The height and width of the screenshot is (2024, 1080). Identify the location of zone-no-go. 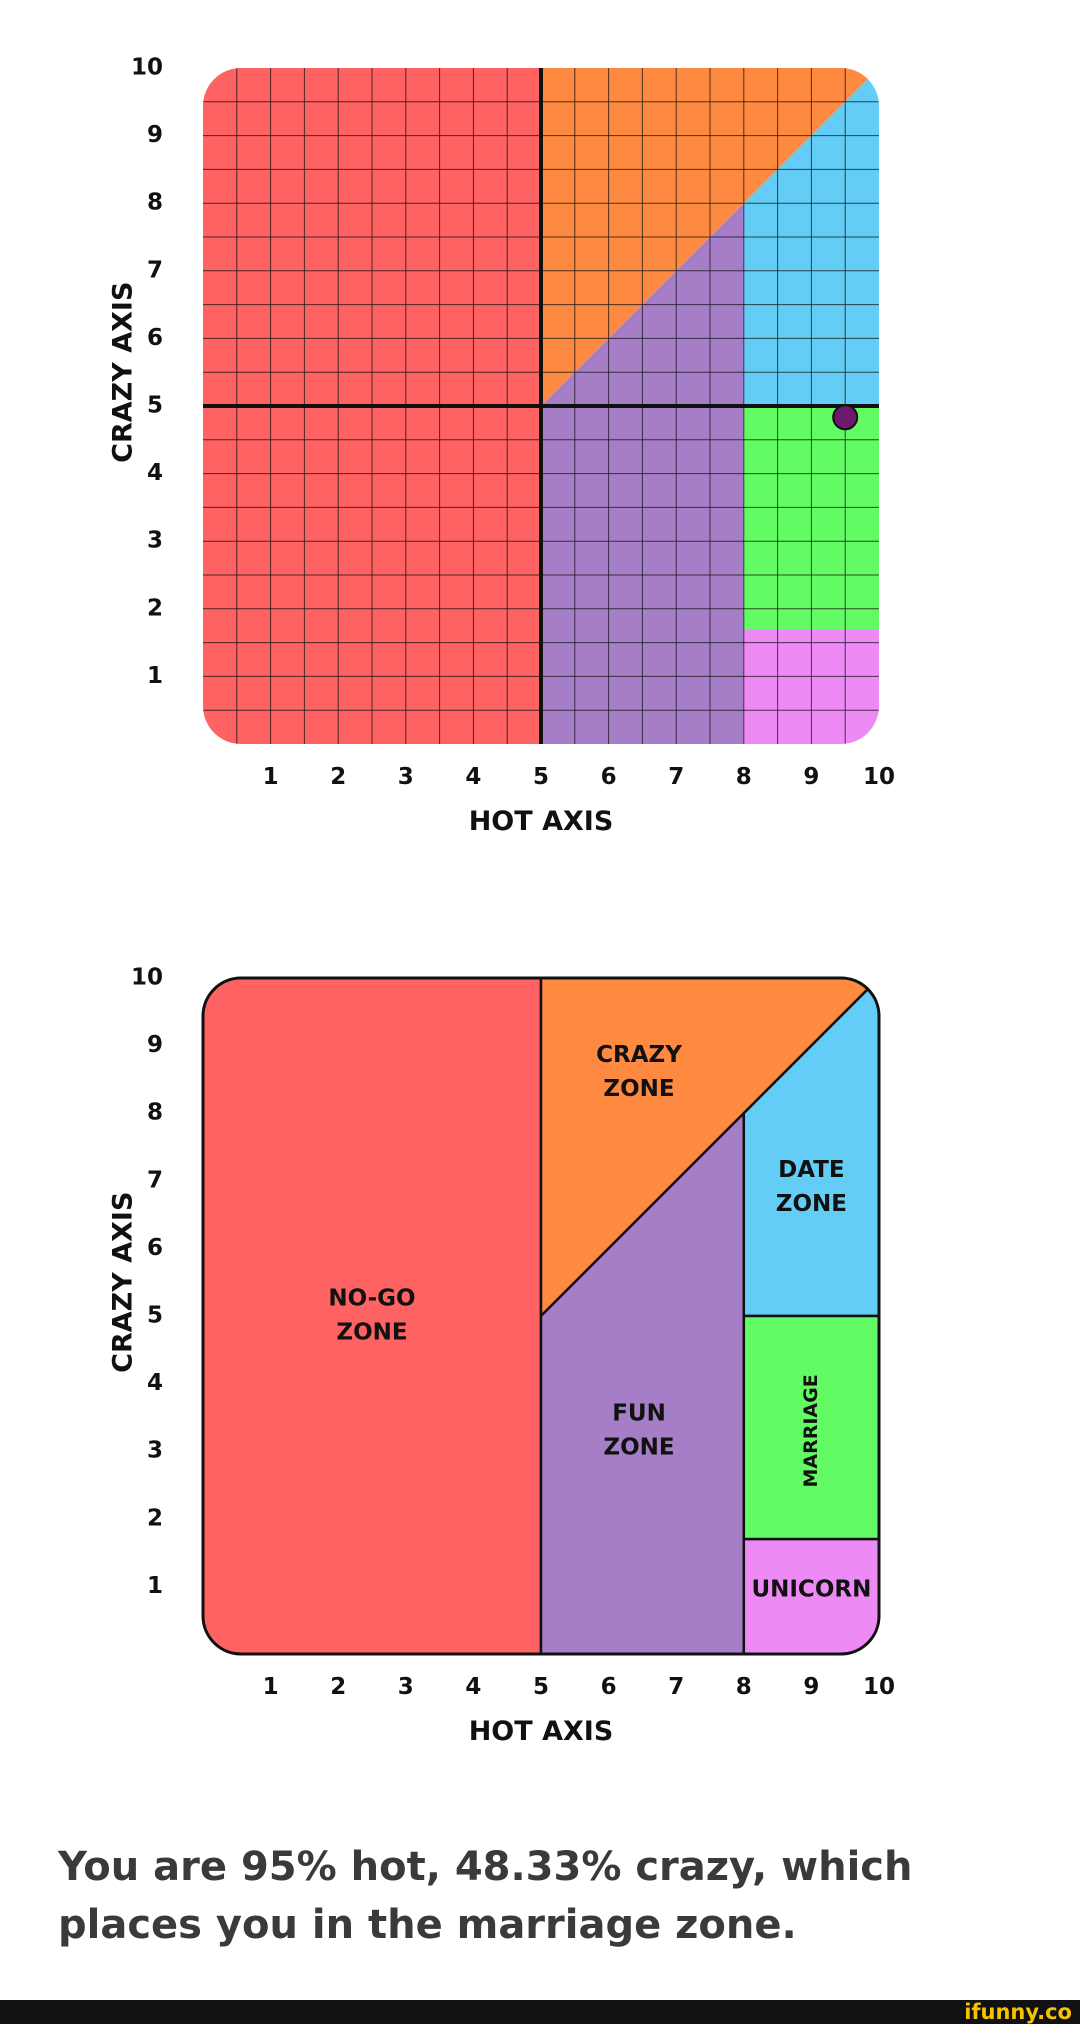
(373, 1316).